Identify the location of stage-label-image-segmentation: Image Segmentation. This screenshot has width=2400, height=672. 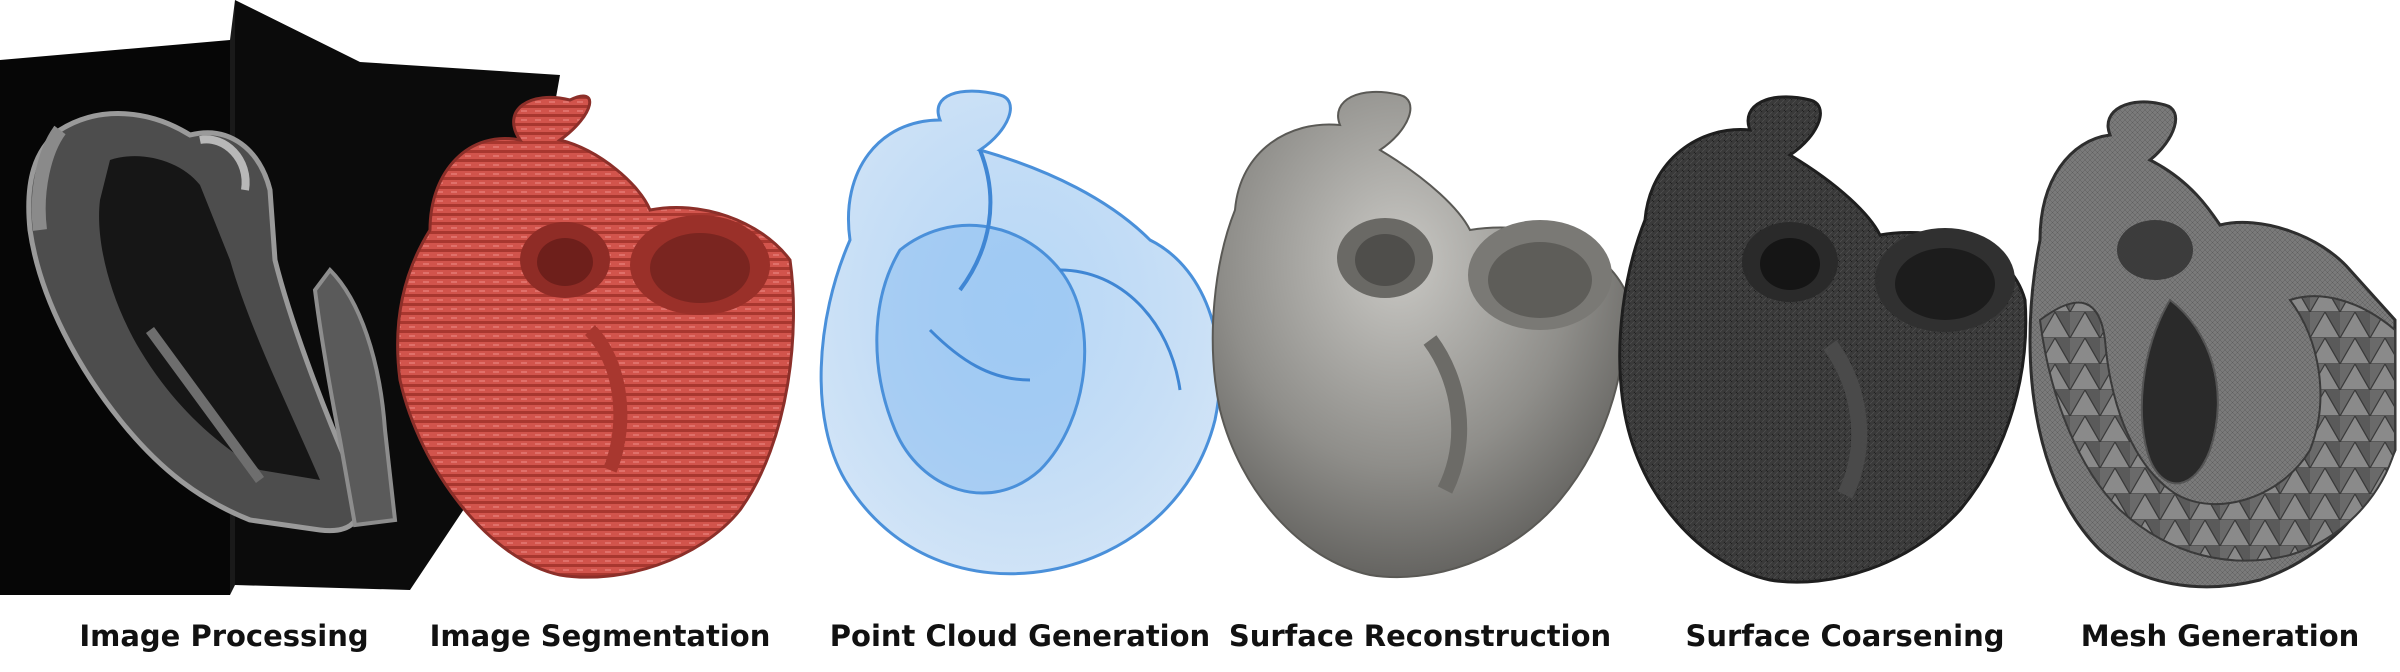
(600, 636).